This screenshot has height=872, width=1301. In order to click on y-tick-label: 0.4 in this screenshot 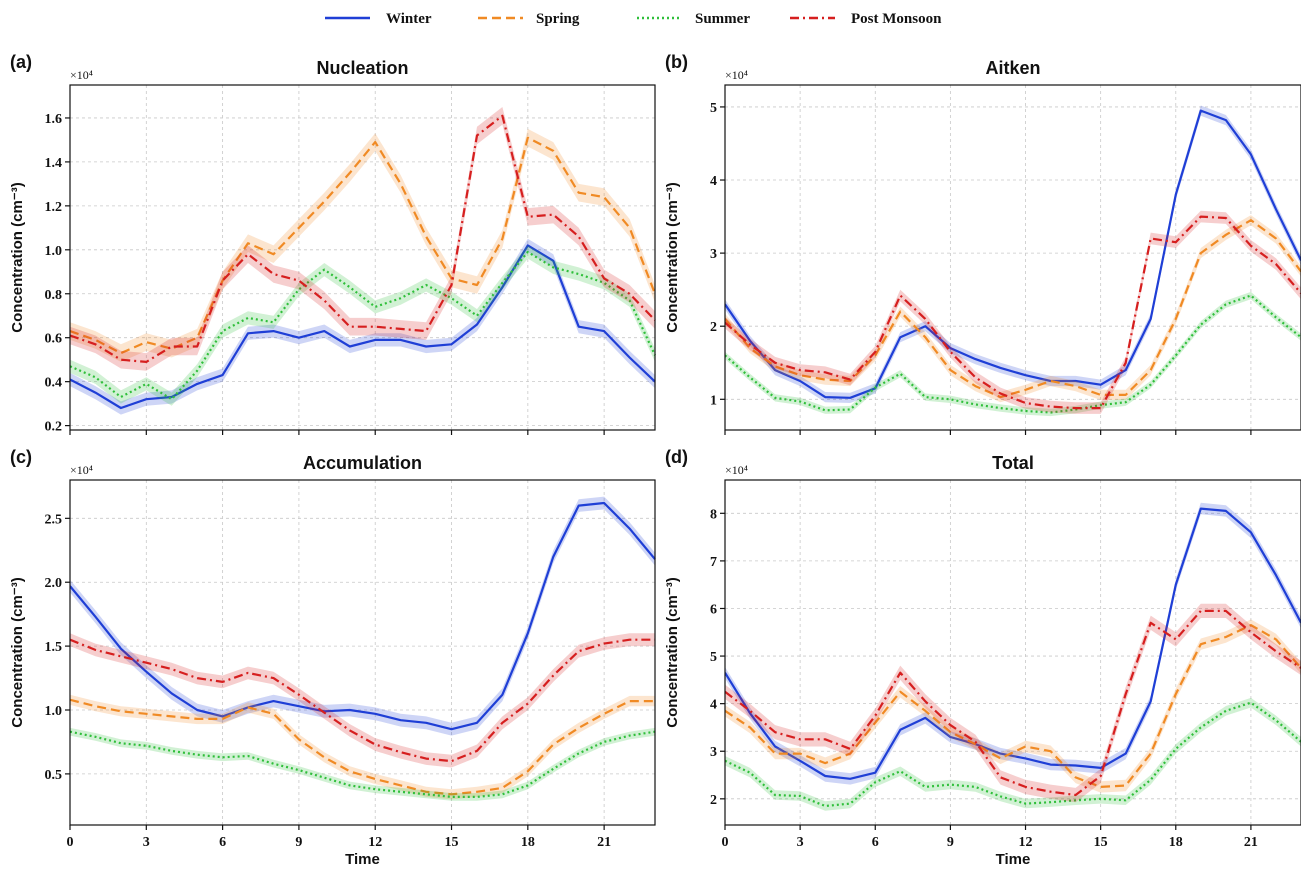, I will do `click(54, 383)`.